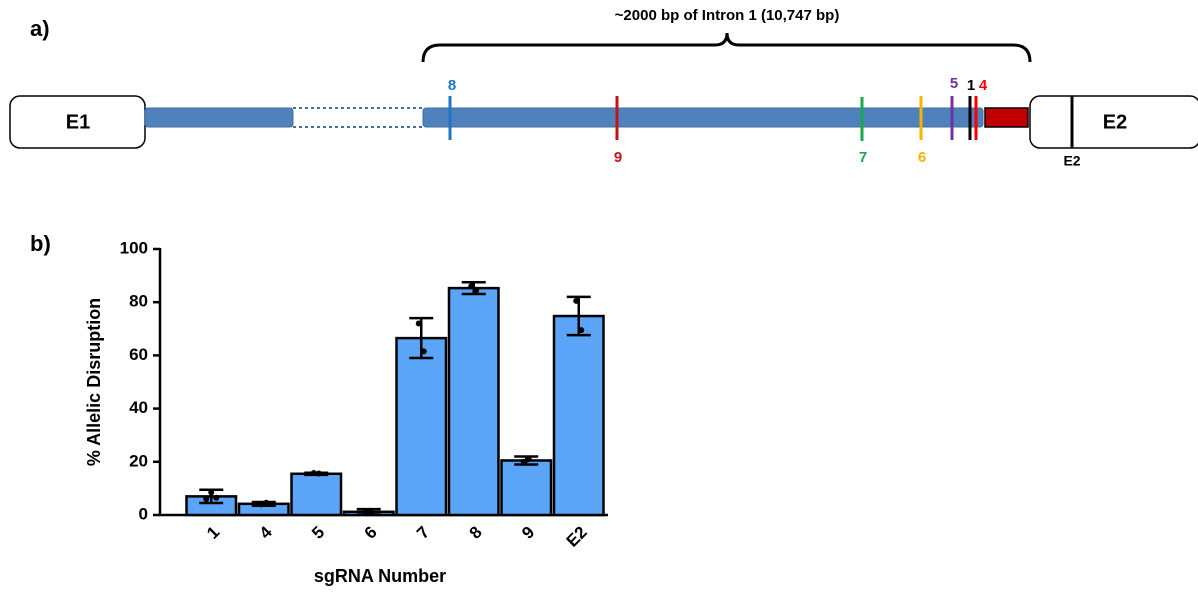 Image resolution: width=1198 pixels, height=597 pixels. I want to click on y-tick-label: 60, so click(138, 354).